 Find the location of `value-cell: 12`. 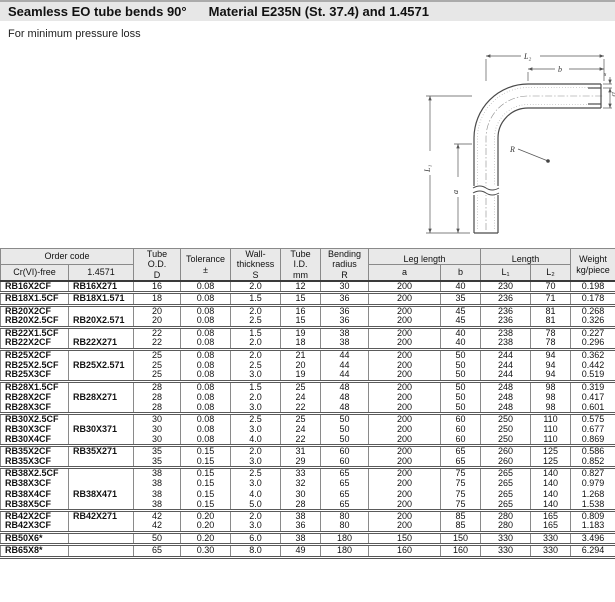

value-cell: 12 is located at coordinates (300, 287).